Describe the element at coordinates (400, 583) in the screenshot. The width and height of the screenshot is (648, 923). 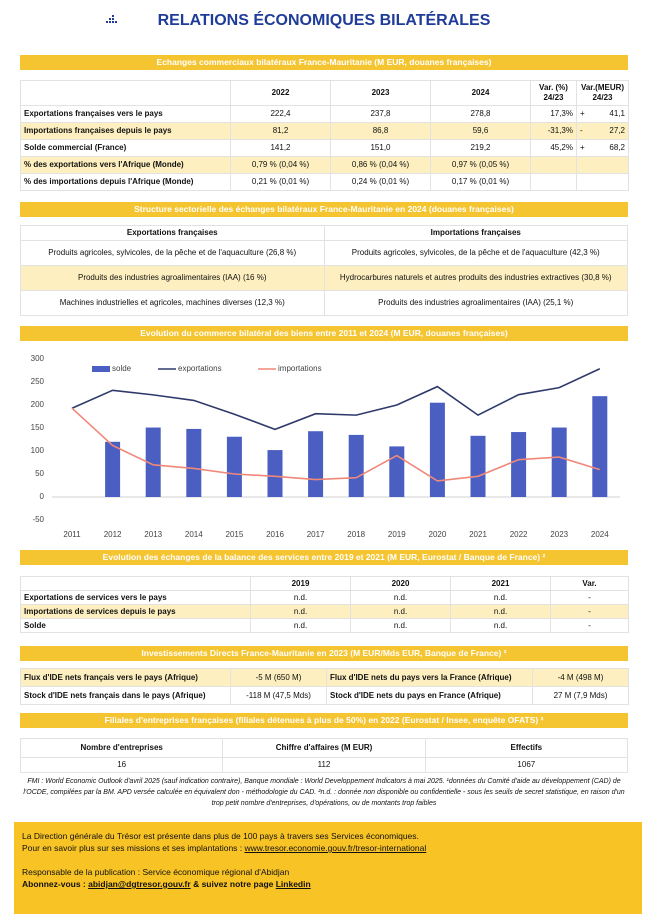
I see `cell: 2020` at that location.